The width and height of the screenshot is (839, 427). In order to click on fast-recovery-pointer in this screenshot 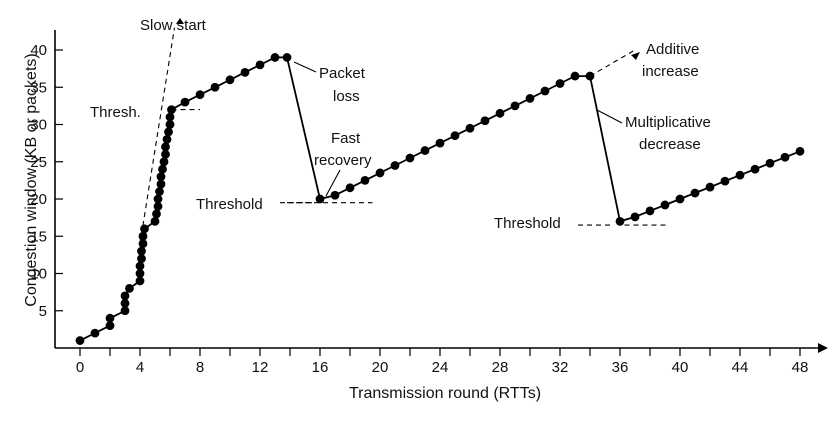, I will do `click(333, 183)`.